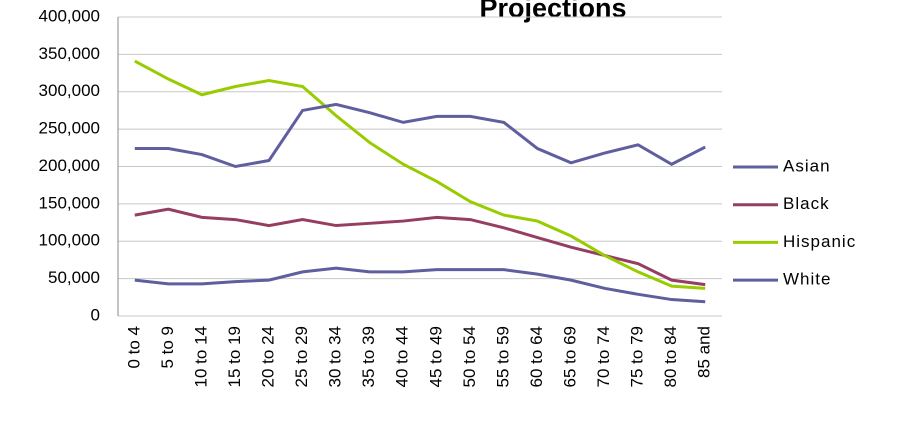 The height and width of the screenshot is (425, 919). I want to click on x-tick-label: 0 to 4, so click(133, 347).